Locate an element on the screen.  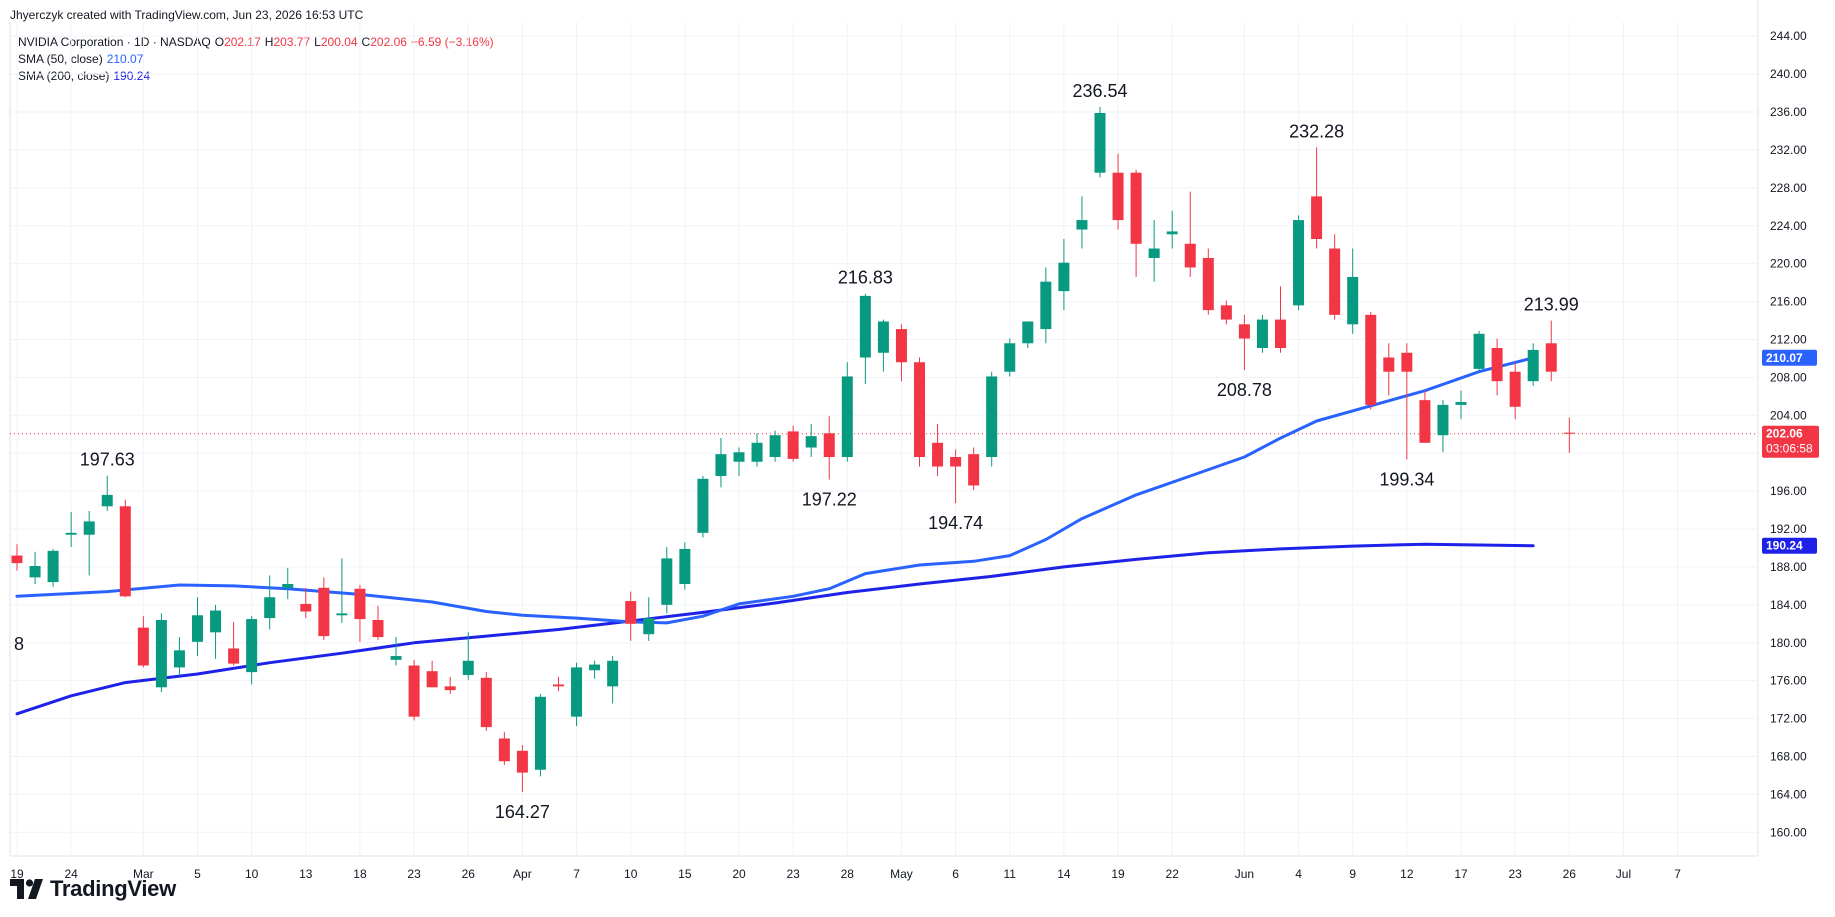
sma200-price-tag: 190.24 is located at coordinates (1784, 546).